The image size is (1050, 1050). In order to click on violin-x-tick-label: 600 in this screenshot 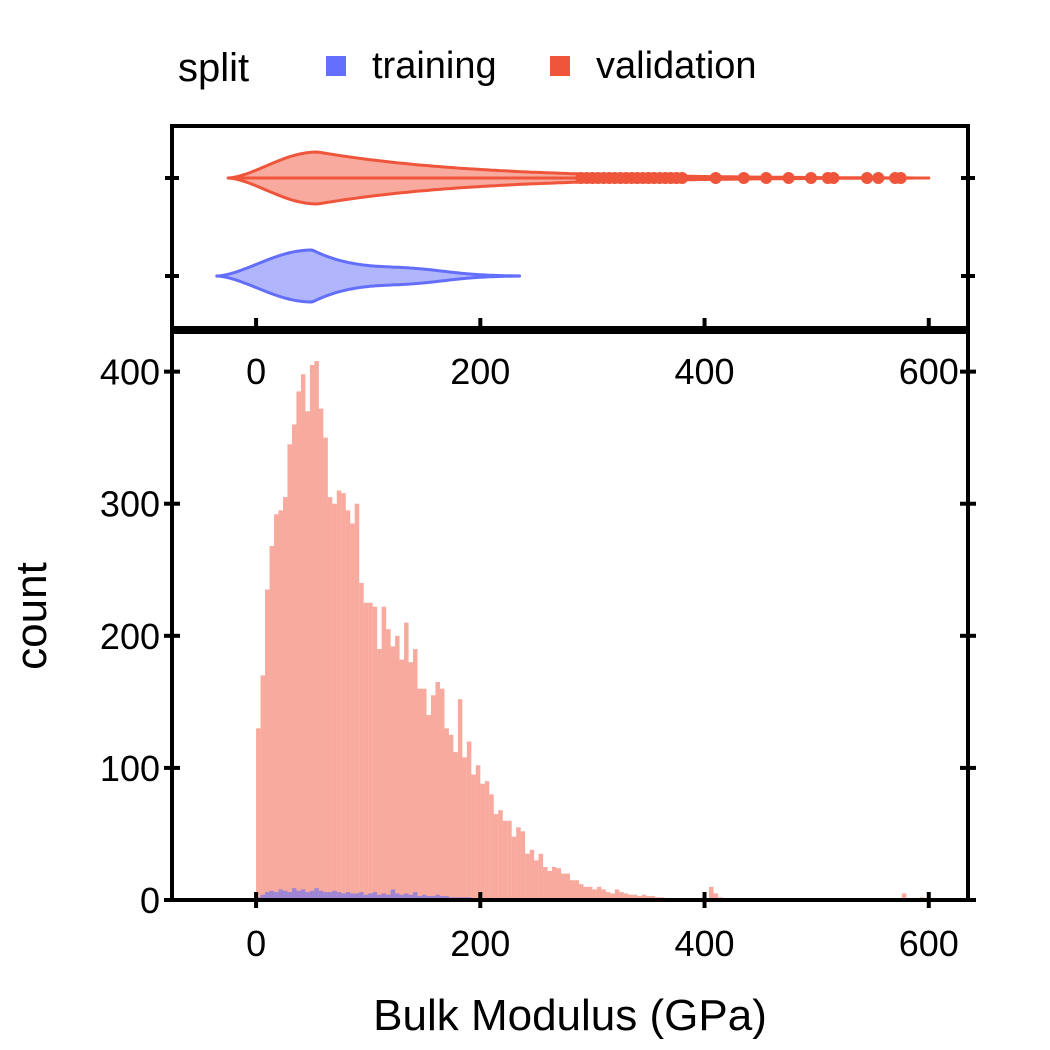, I will do `click(929, 371)`.